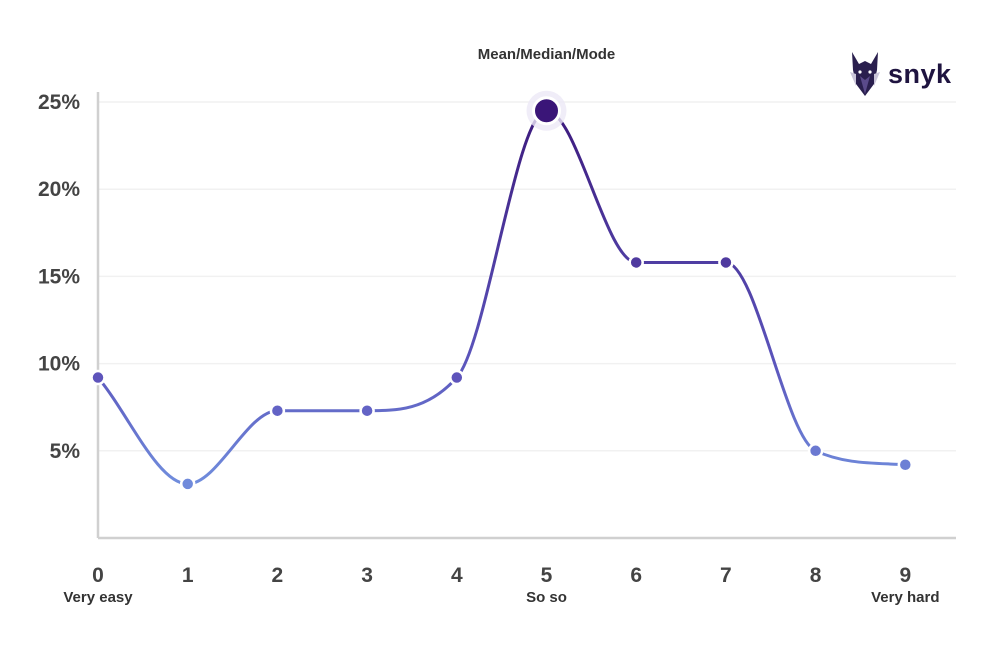 This screenshot has height=646, width=1000. What do you see at coordinates (367, 575) in the screenshot?
I see `x-tick-label: 3` at bounding box center [367, 575].